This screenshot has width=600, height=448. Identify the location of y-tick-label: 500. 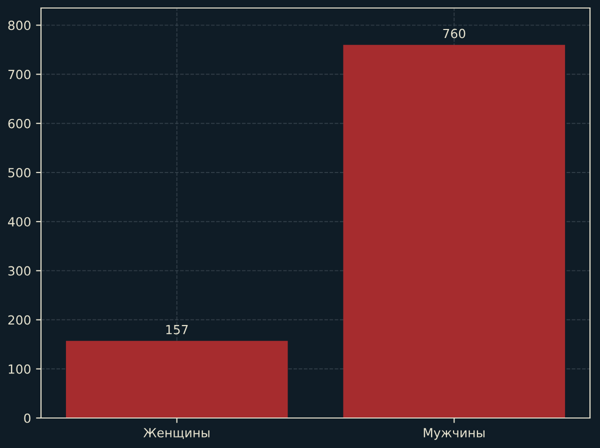
(19, 173).